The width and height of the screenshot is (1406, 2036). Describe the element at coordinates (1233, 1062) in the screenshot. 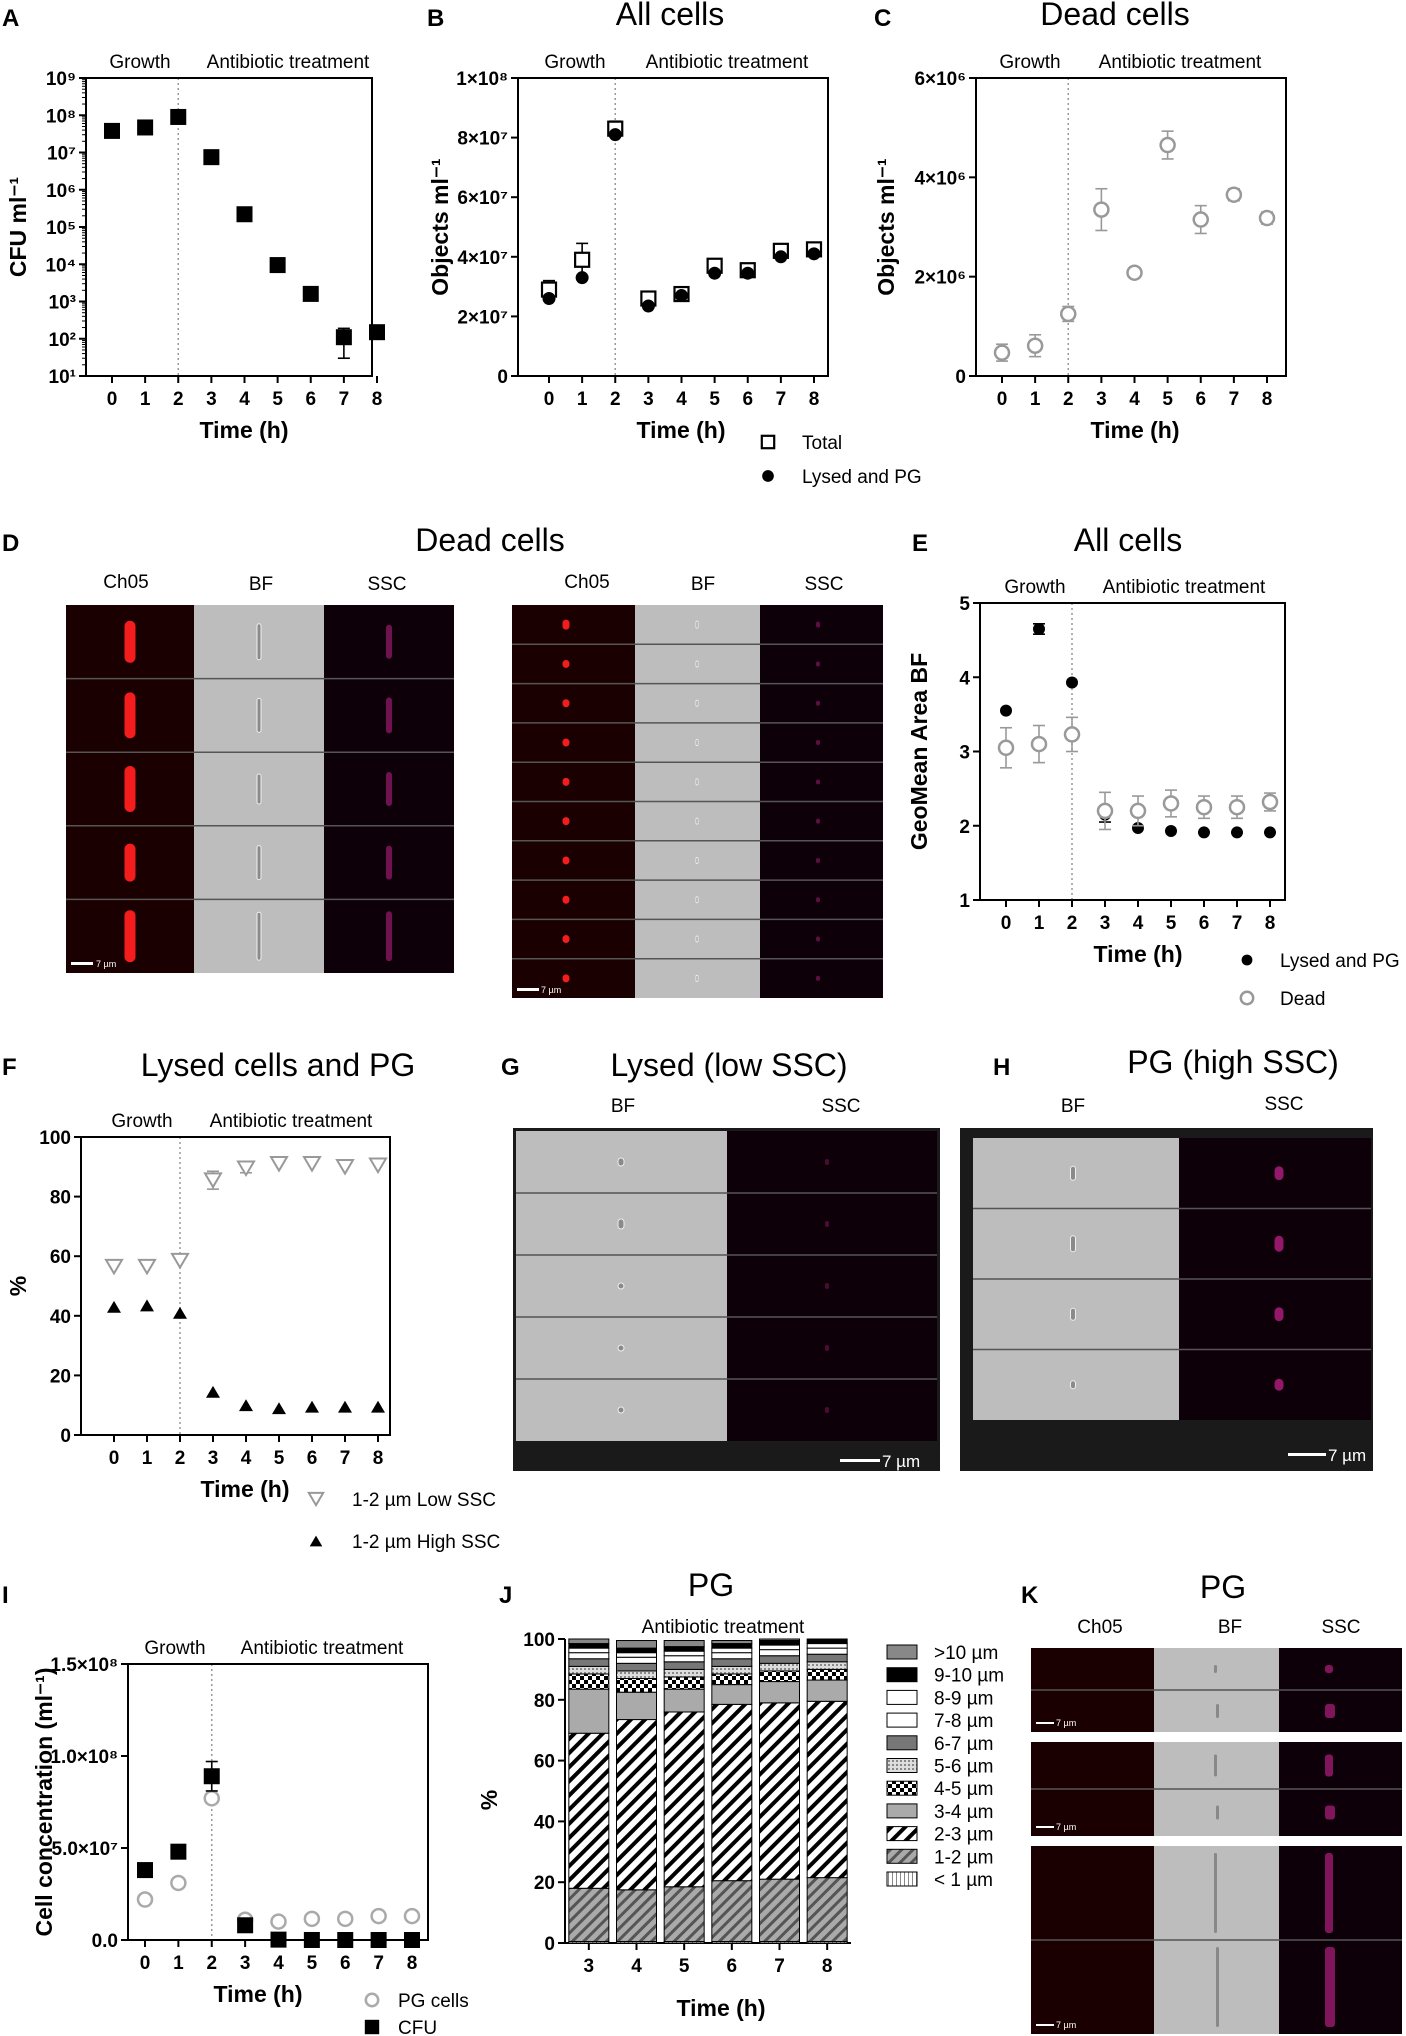

I see `panel-h-title: PG (high SSC)` at that location.